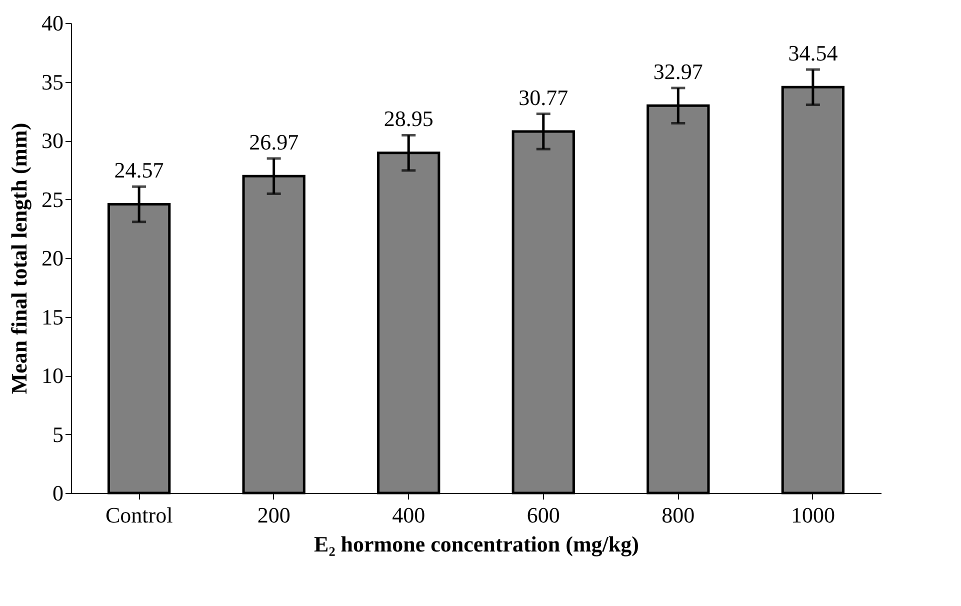  What do you see at coordinates (273, 515) in the screenshot?
I see `x-tick-label: 200` at bounding box center [273, 515].